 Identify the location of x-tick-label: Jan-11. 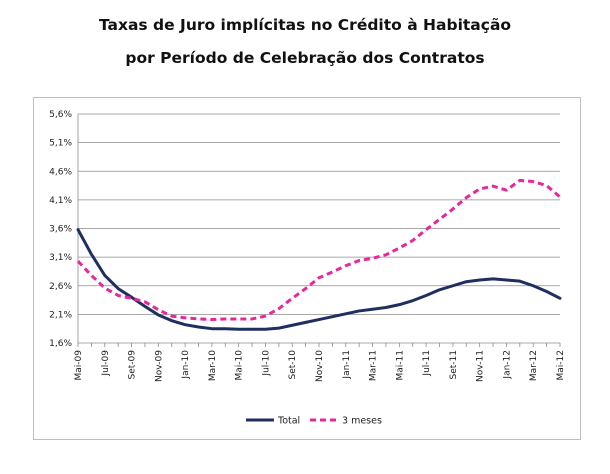
(347, 365).